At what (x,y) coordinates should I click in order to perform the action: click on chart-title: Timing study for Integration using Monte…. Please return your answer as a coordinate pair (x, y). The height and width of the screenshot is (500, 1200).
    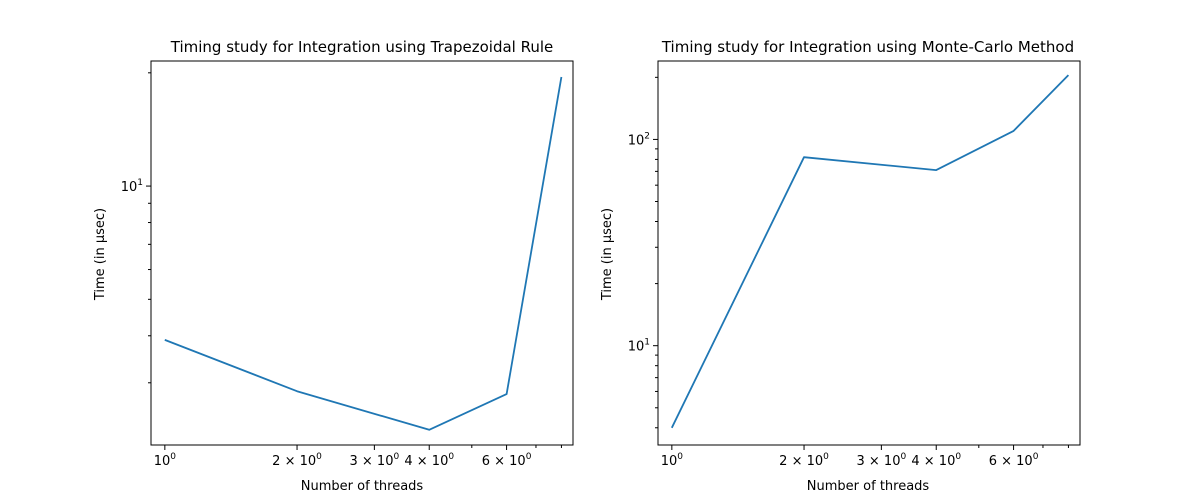
    Looking at the image, I should click on (867, 47).